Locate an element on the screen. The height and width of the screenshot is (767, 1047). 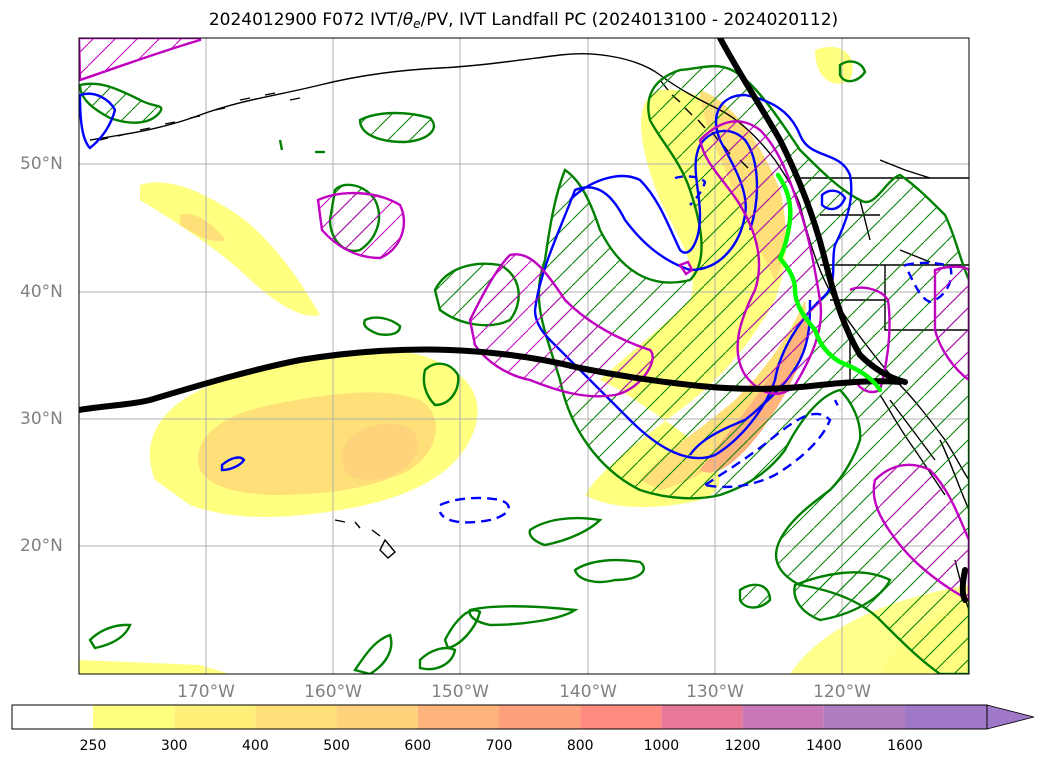
ivt-contour-nw is located at coordinates (361, 225).